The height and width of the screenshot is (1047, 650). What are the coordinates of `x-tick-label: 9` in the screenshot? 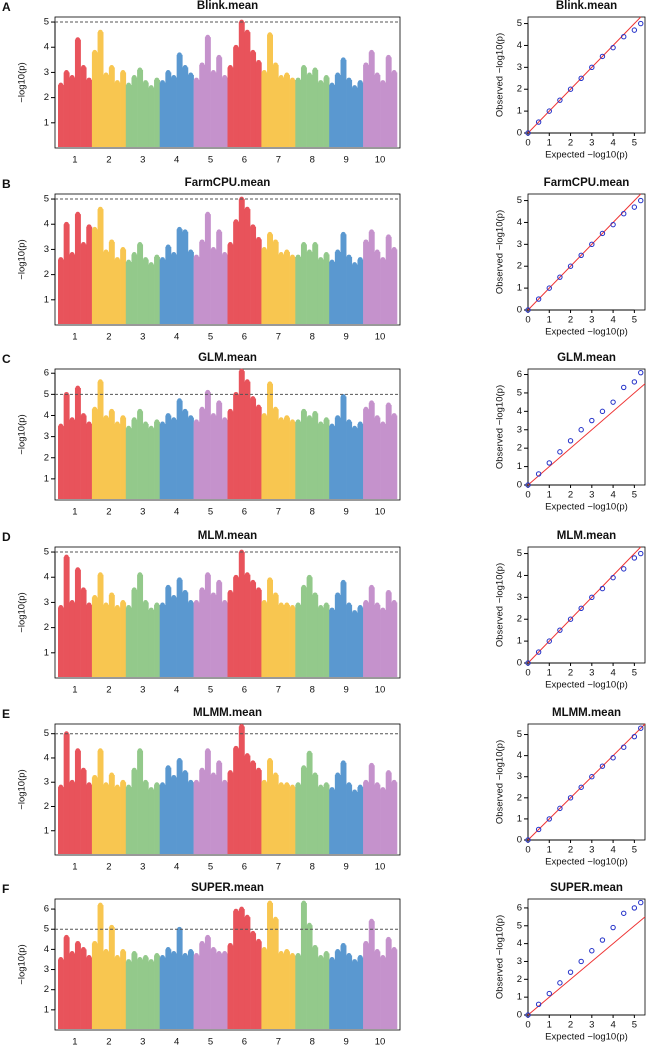 It's located at (346, 867).